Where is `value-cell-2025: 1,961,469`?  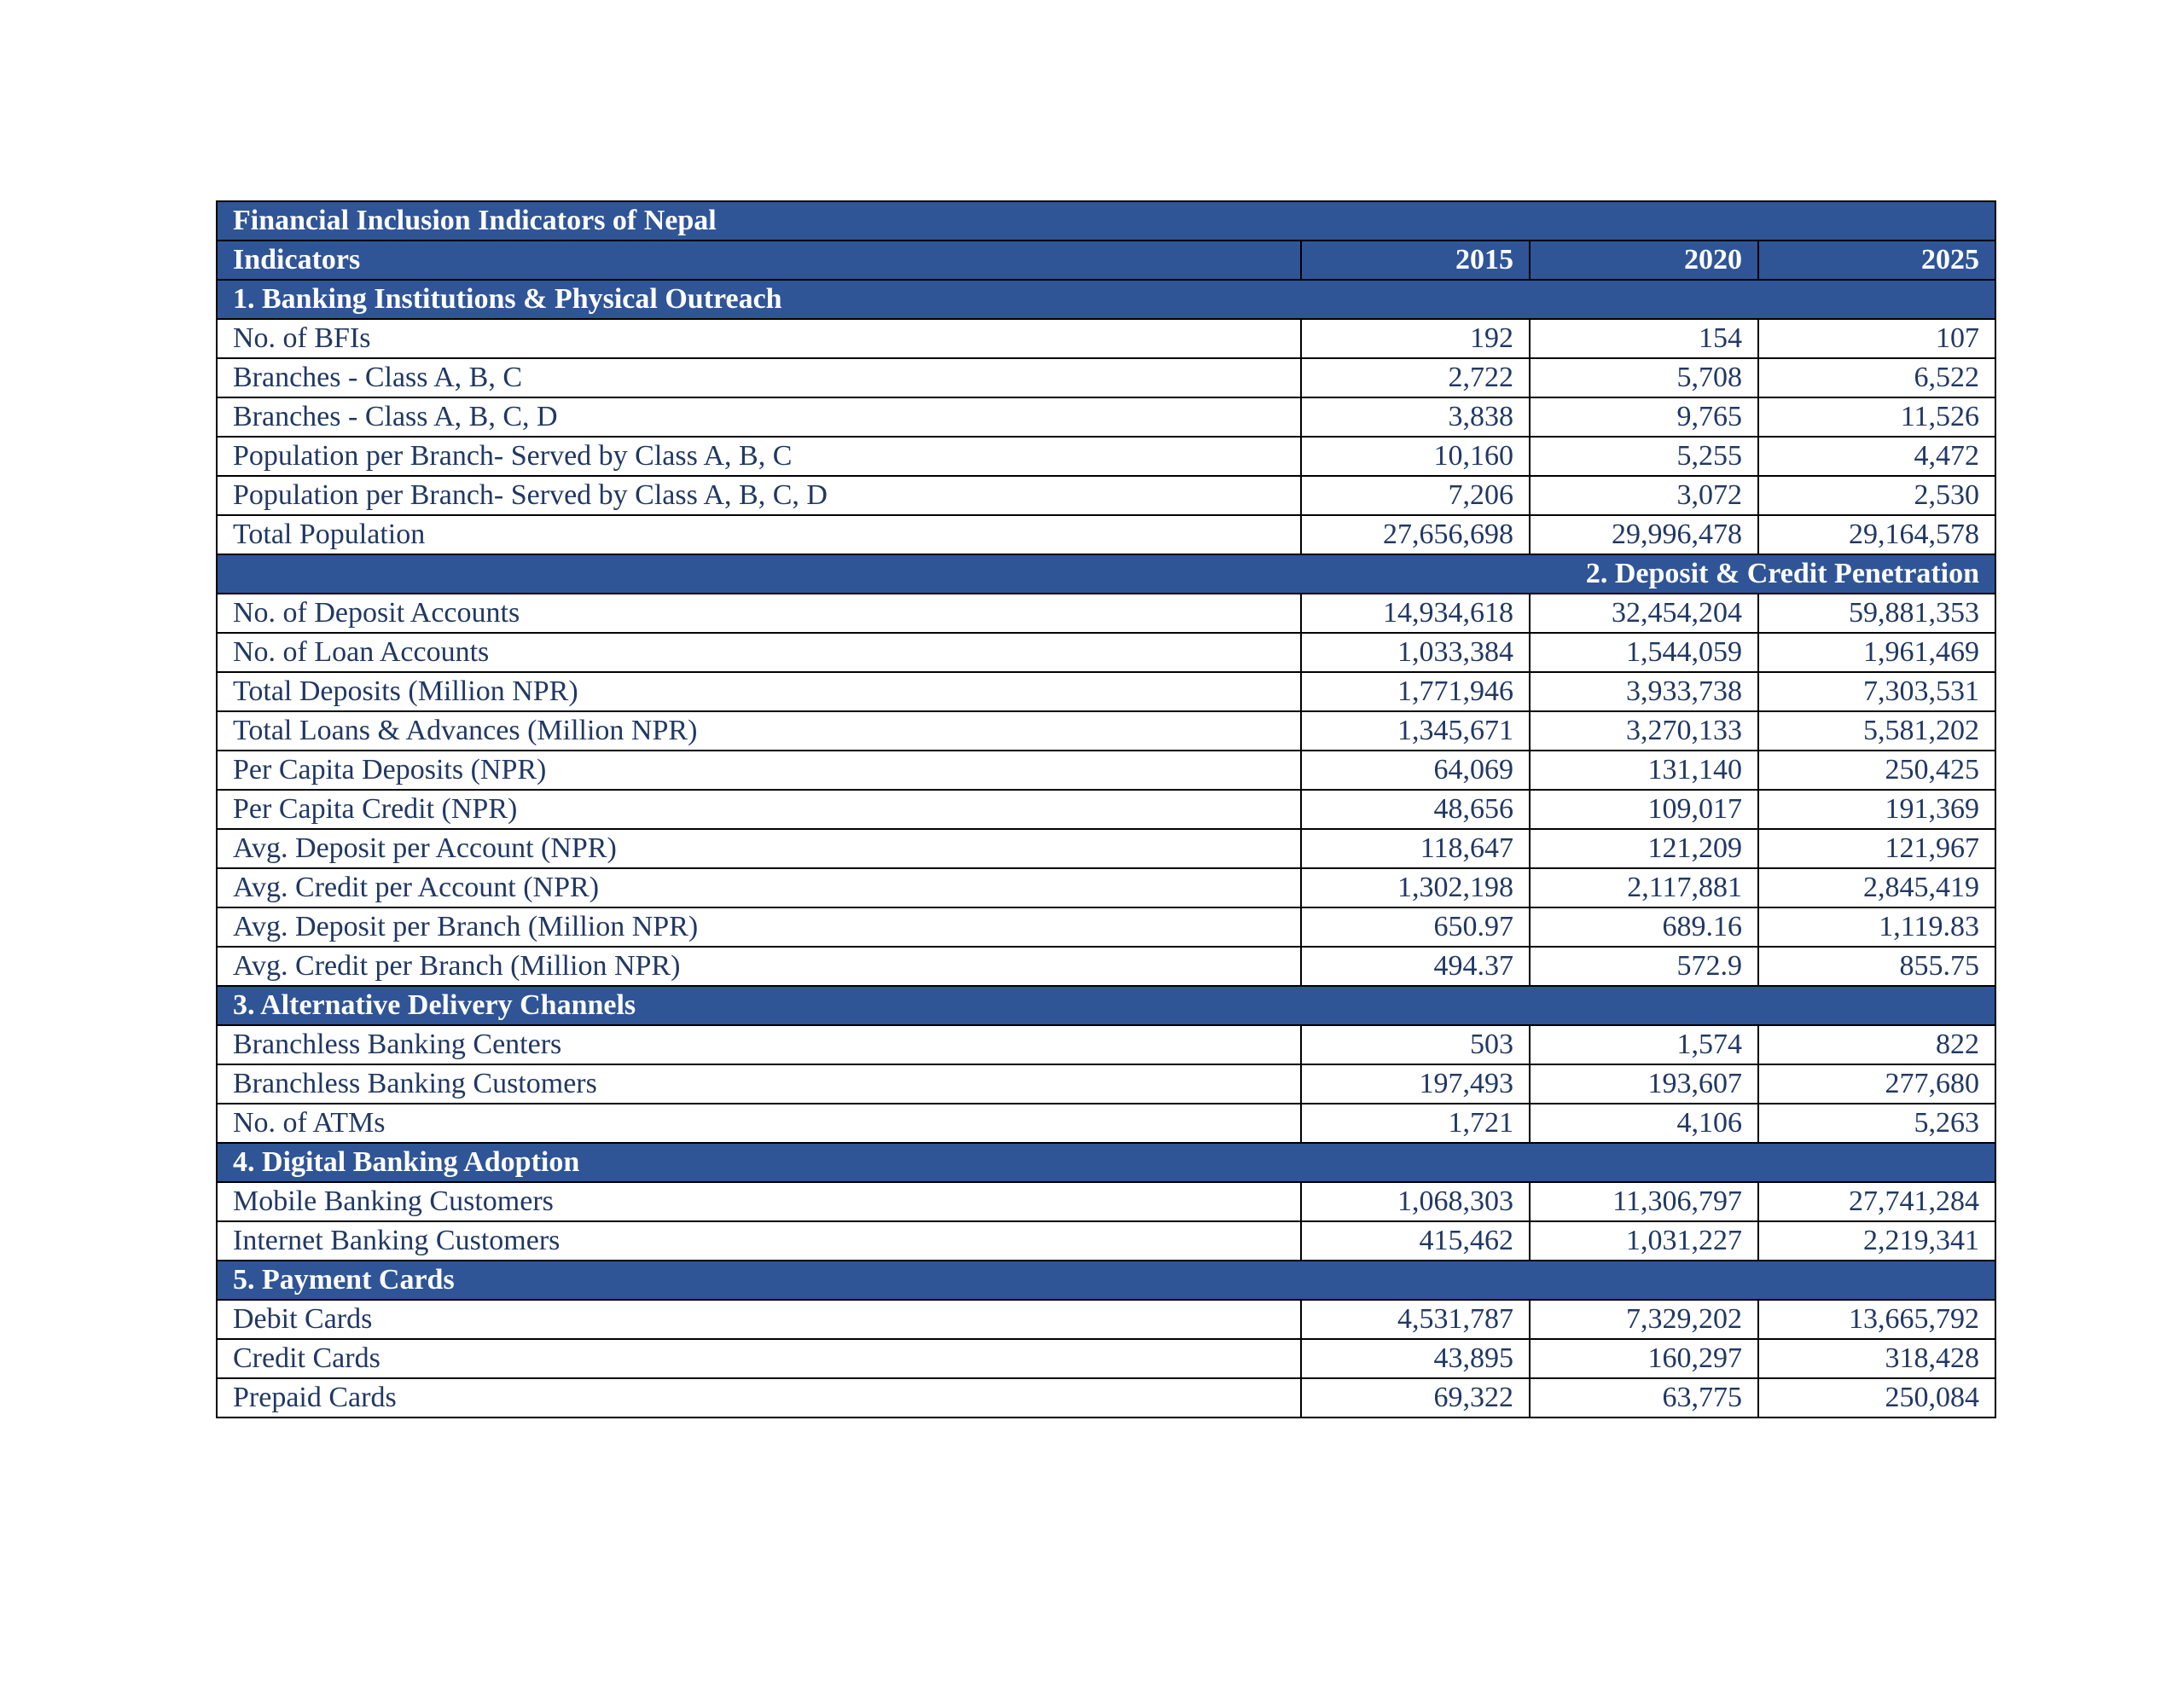 value-cell-2025: 1,961,469 is located at coordinates (1876, 653).